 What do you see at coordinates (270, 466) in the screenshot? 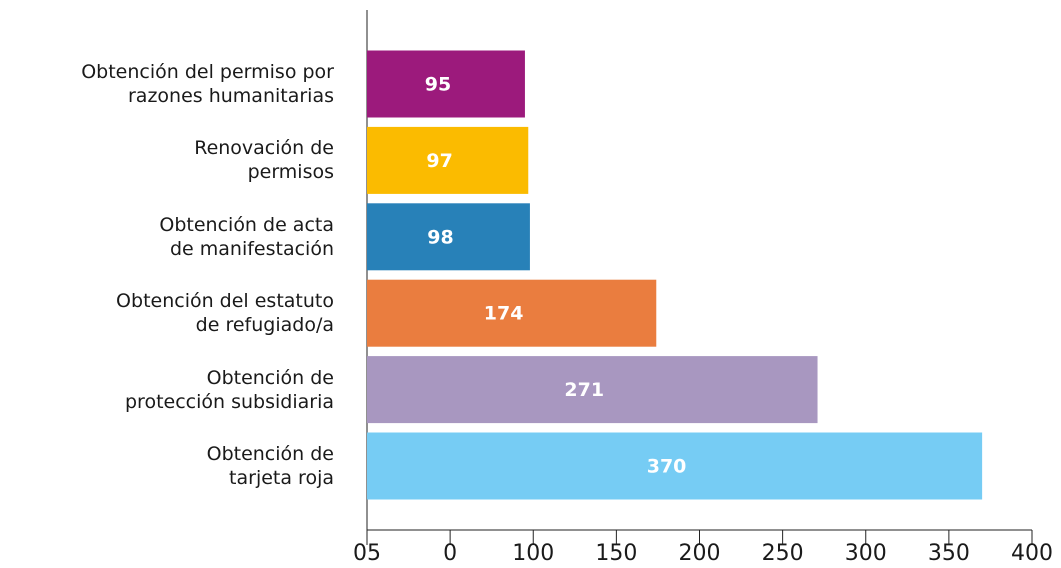
I see `category-label: Obtención de tarjeta roja` at bounding box center [270, 466].